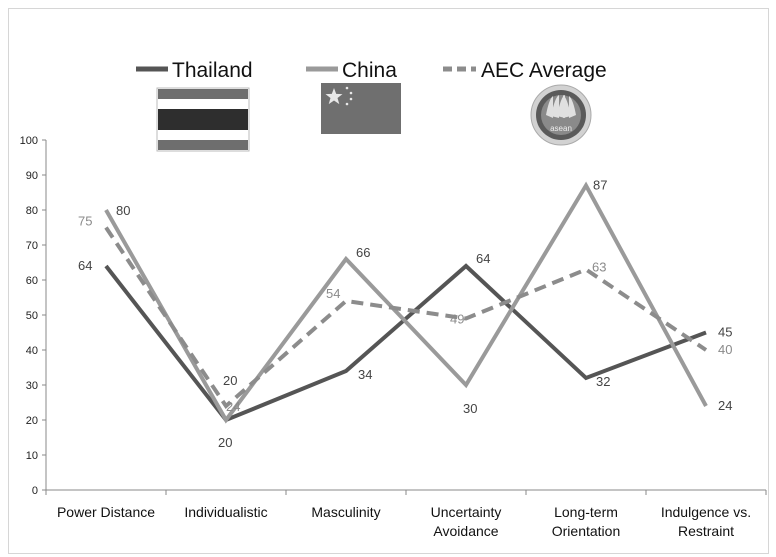 This screenshot has width=776, height=557. I want to click on data-label: 49, so click(457, 319).